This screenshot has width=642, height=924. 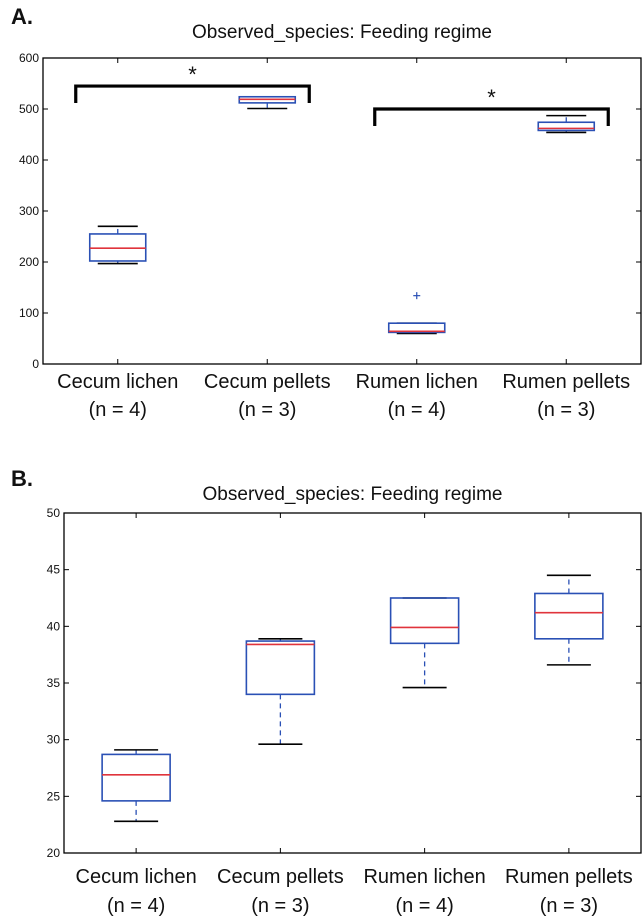 What do you see at coordinates (29, 109) in the screenshot?
I see `y-tick-label: 500` at bounding box center [29, 109].